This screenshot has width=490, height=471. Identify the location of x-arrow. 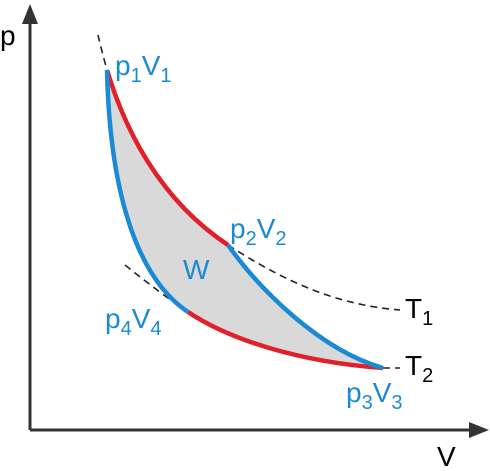
(479, 430).